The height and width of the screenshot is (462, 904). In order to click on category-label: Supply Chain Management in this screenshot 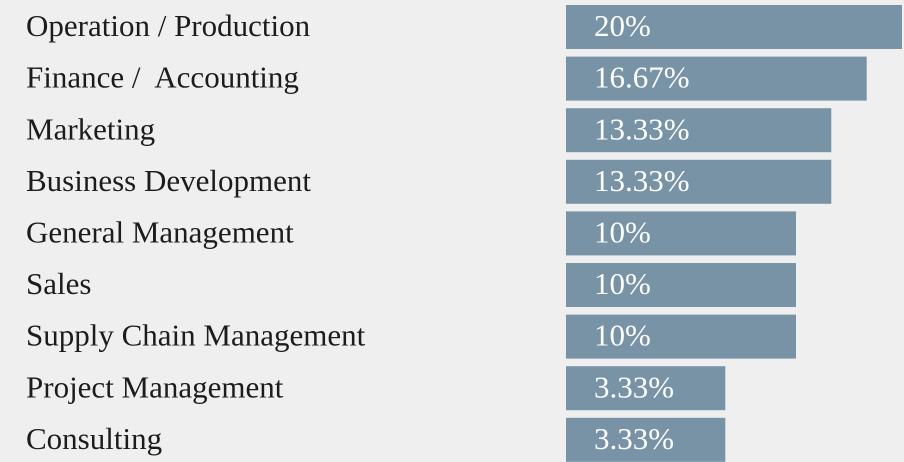, I will do `click(196, 335)`.